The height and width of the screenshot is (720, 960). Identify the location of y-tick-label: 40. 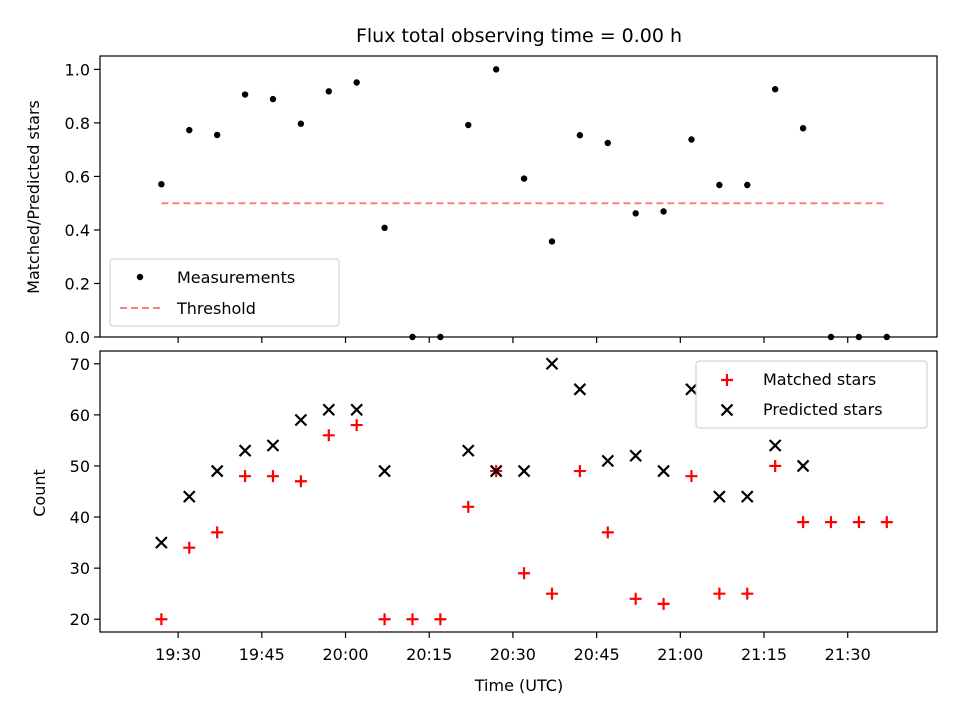
(80, 517).